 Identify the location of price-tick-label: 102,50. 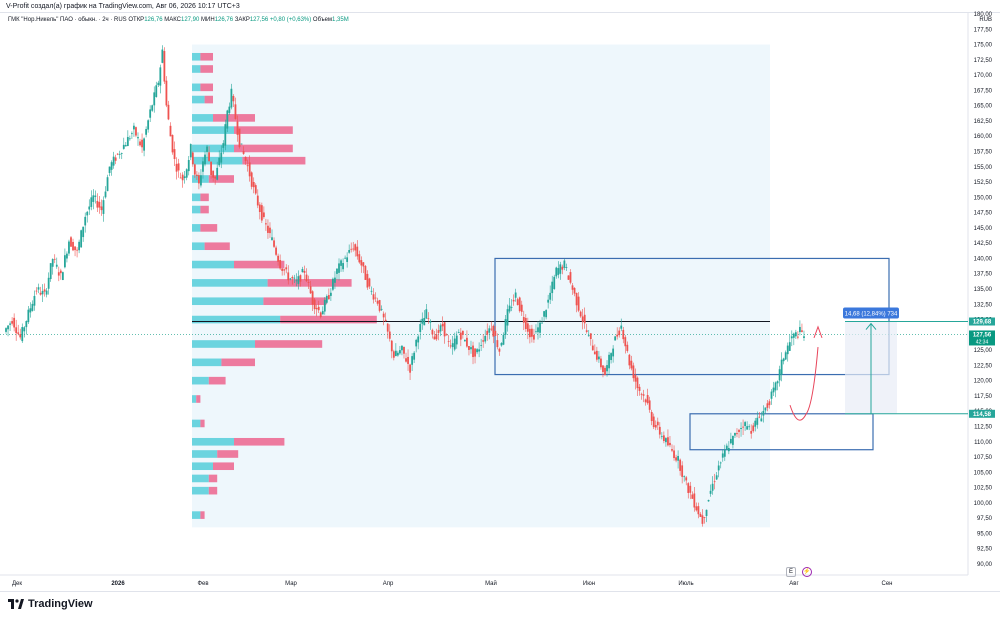
(983, 489).